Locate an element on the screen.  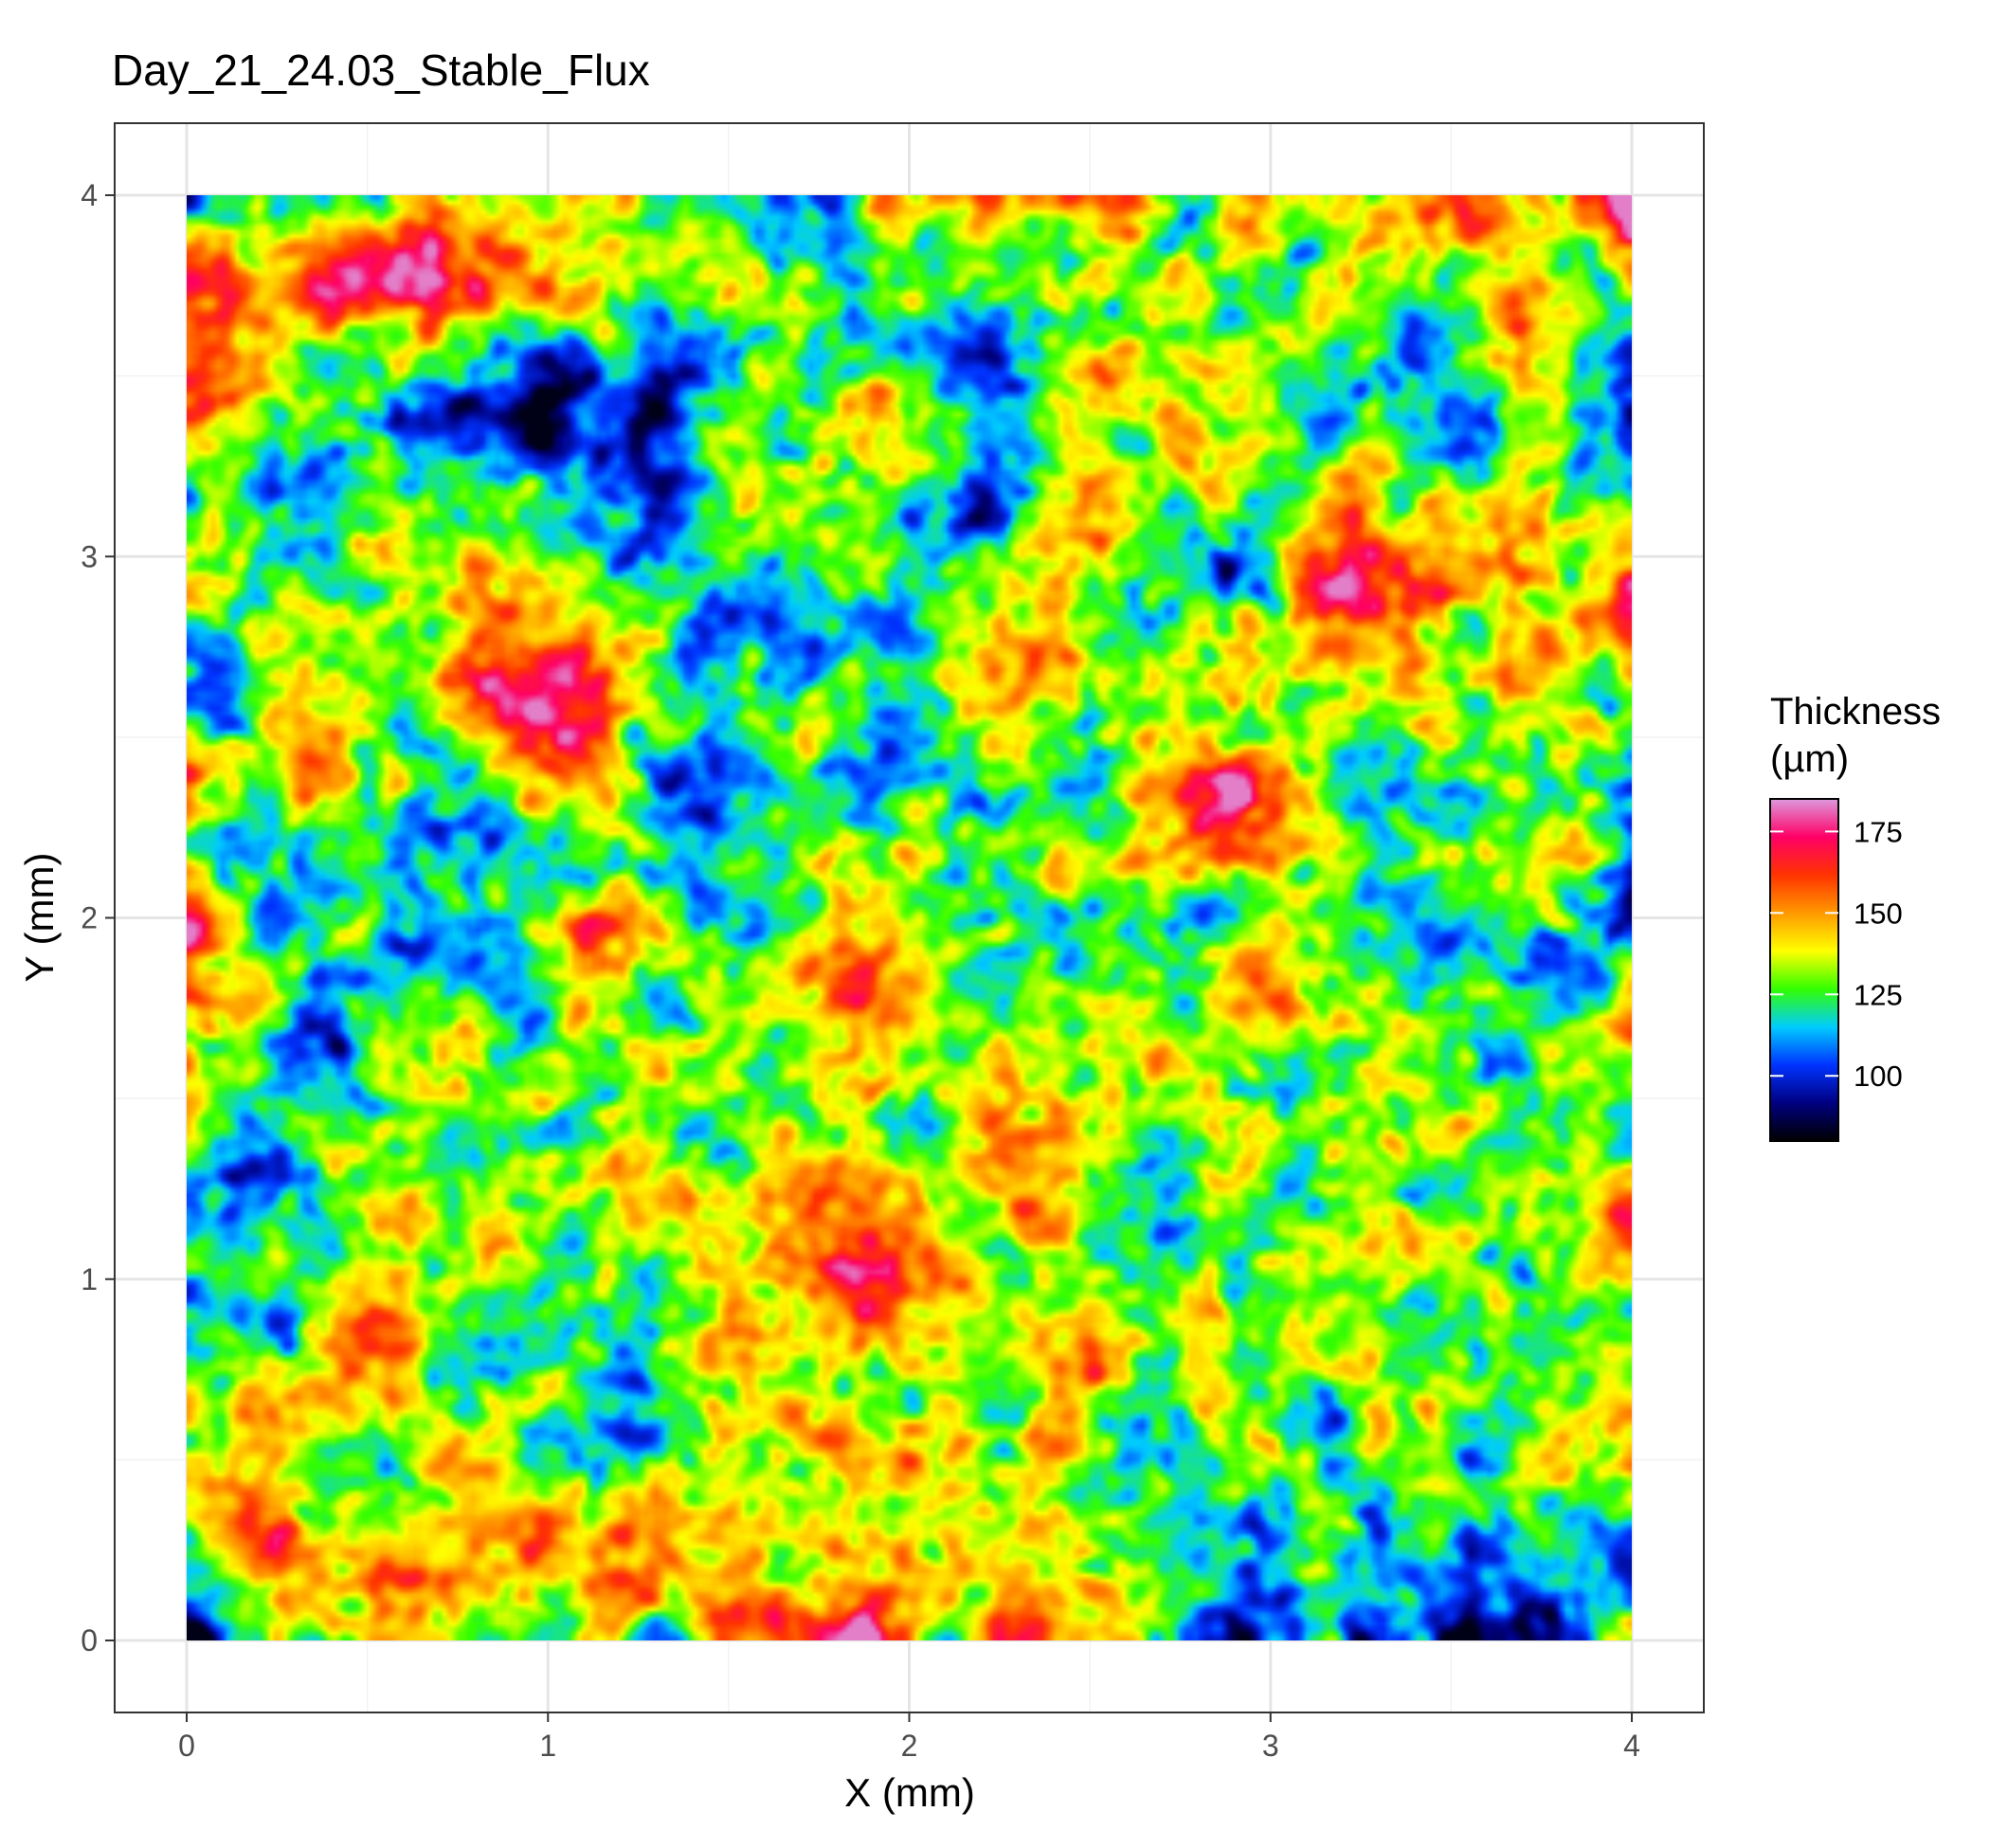
legend-tick-label: 175 is located at coordinates (1878, 832).